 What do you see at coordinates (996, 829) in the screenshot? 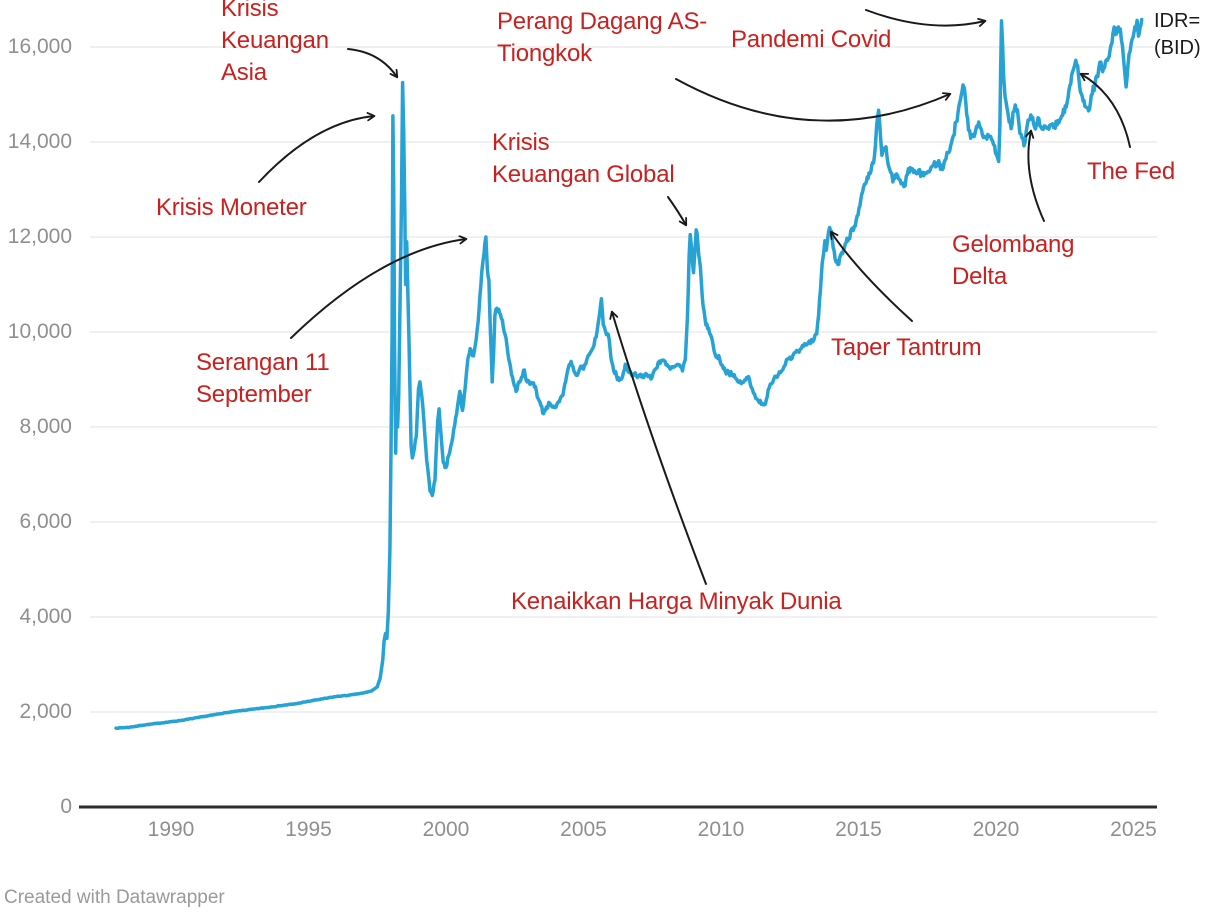
I see `x-tick-label: 2020` at bounding box center [996, 829].